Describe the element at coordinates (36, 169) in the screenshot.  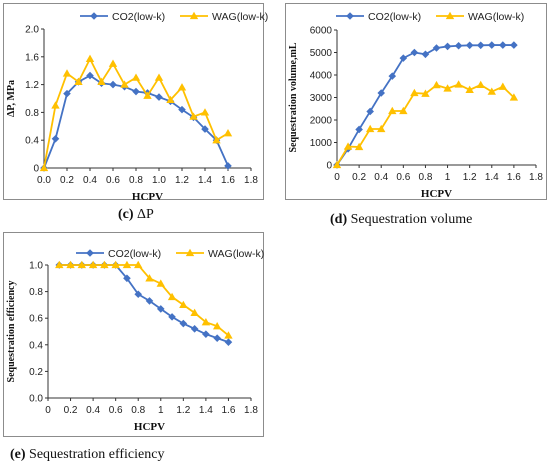
I see `chart-c-y-tick-label: 0` at that location.